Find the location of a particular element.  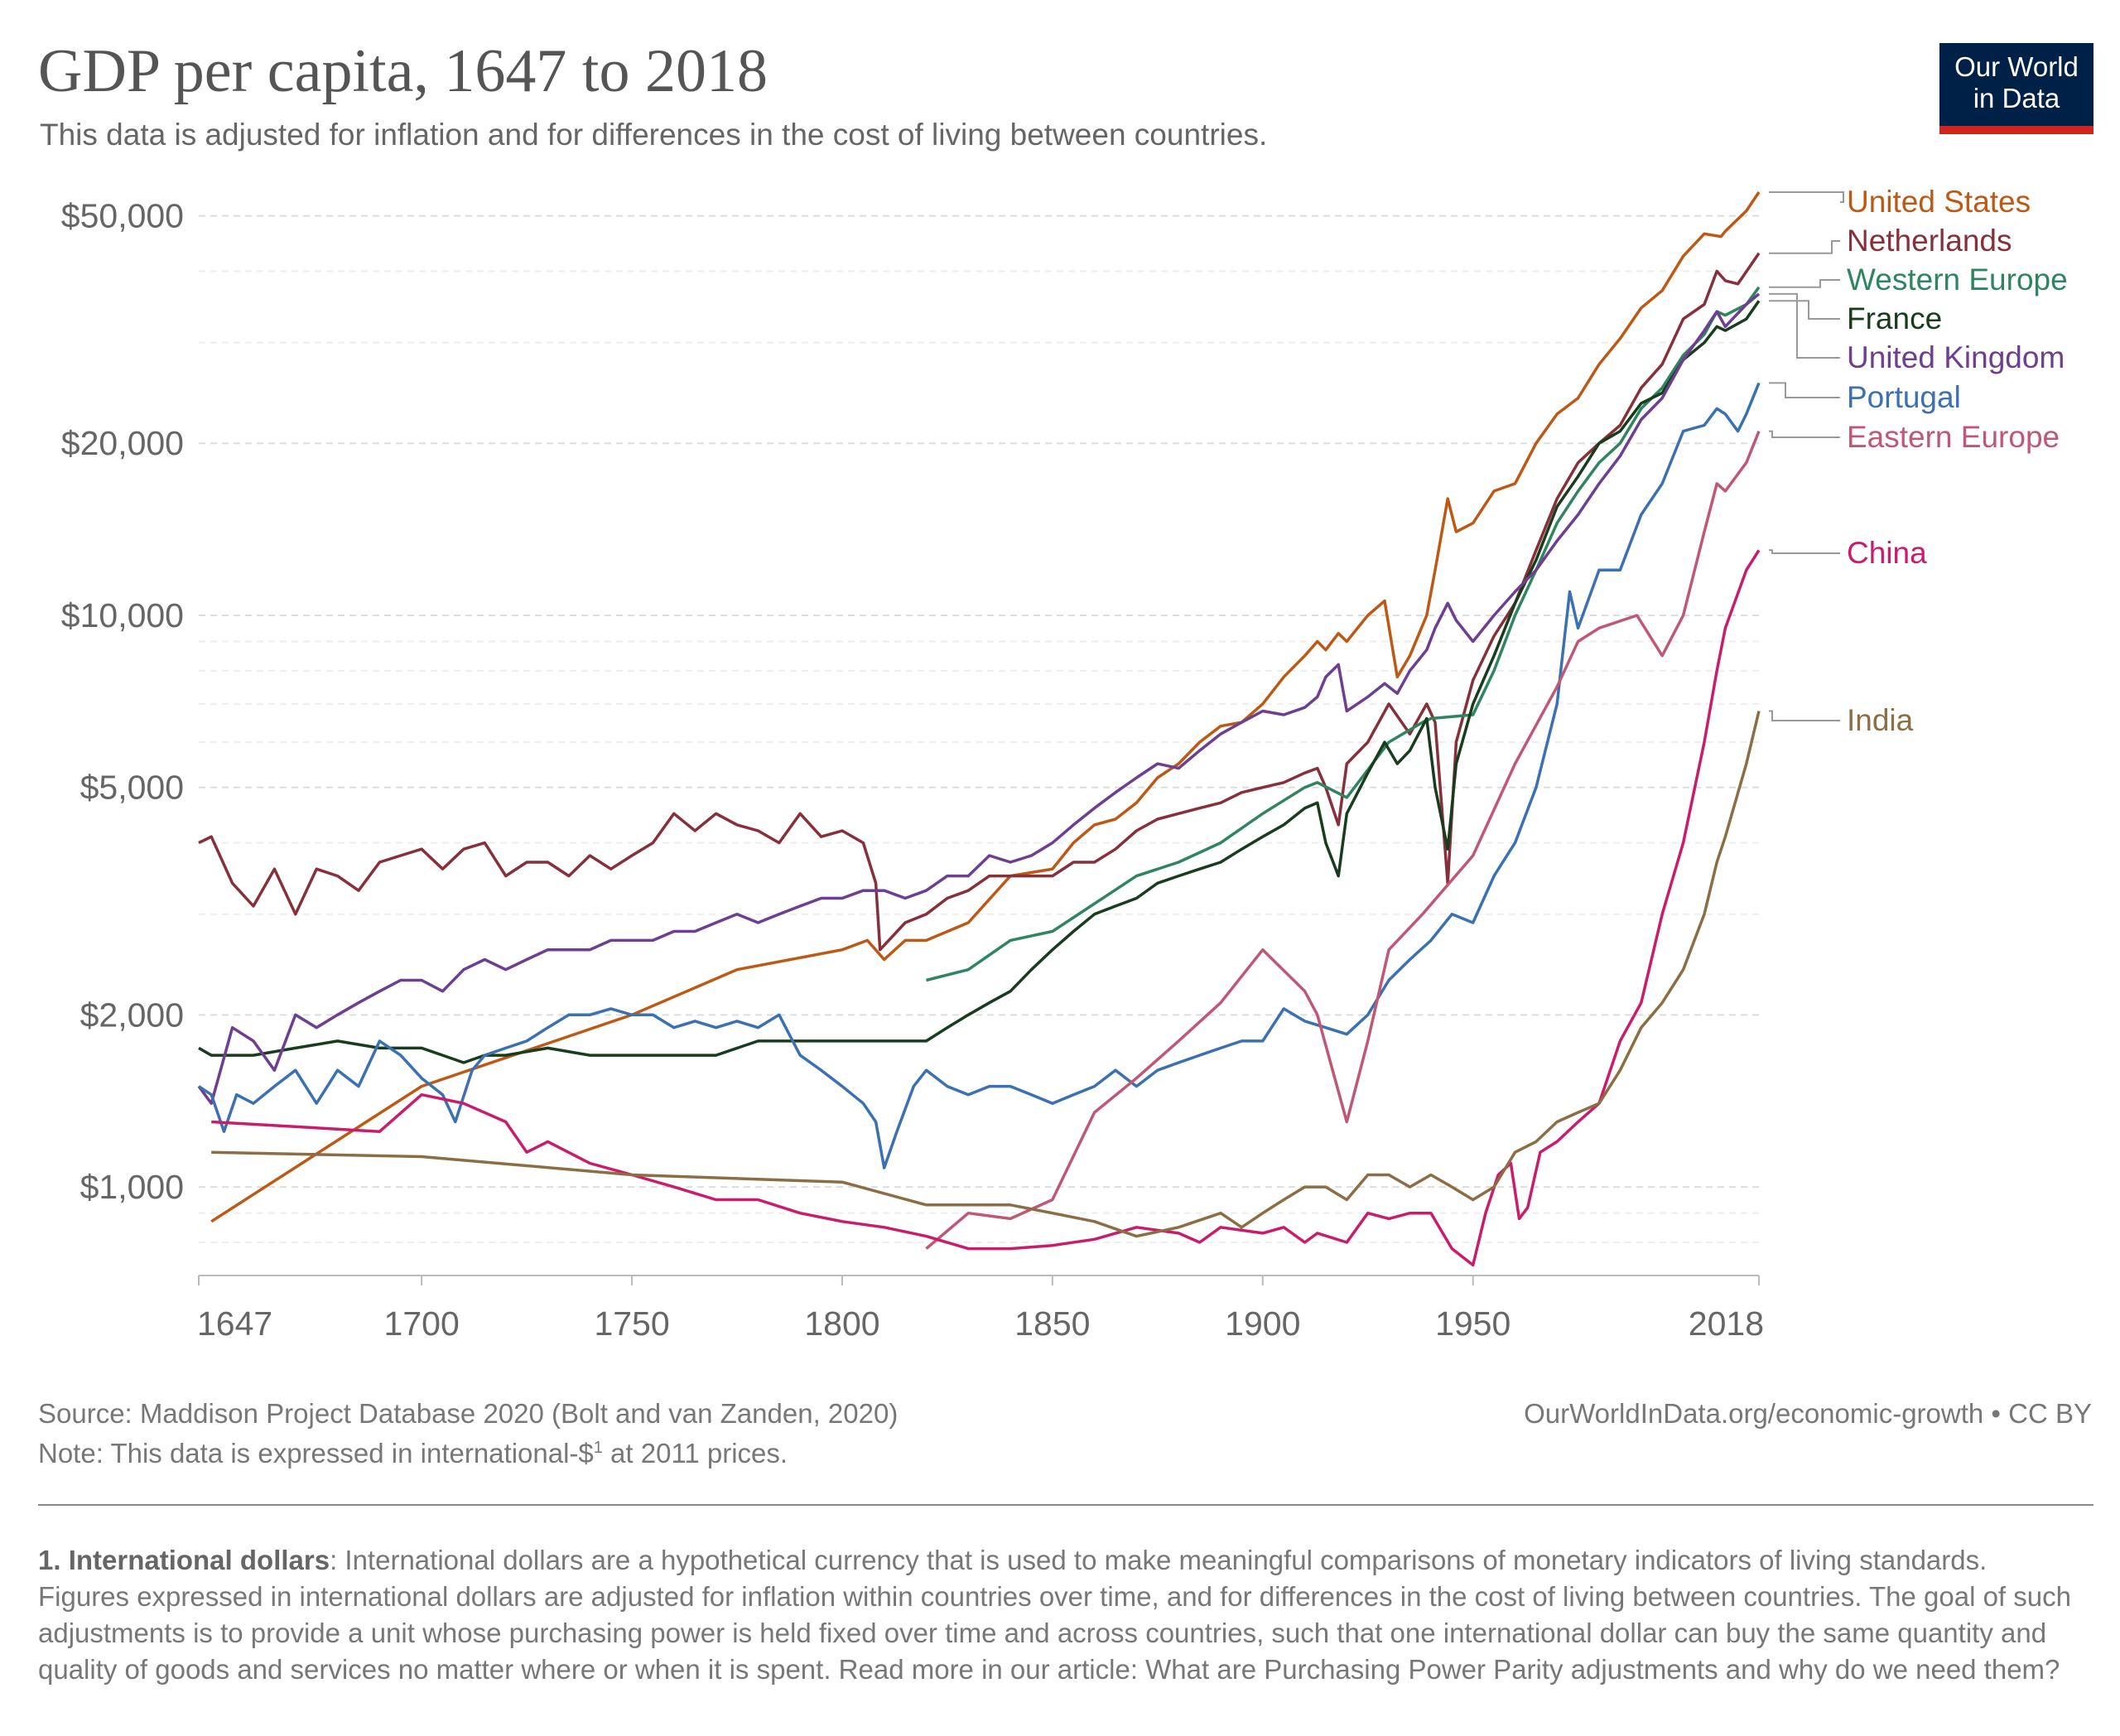

y-tick-label: $50,000 is located at coordinates (122, 216).